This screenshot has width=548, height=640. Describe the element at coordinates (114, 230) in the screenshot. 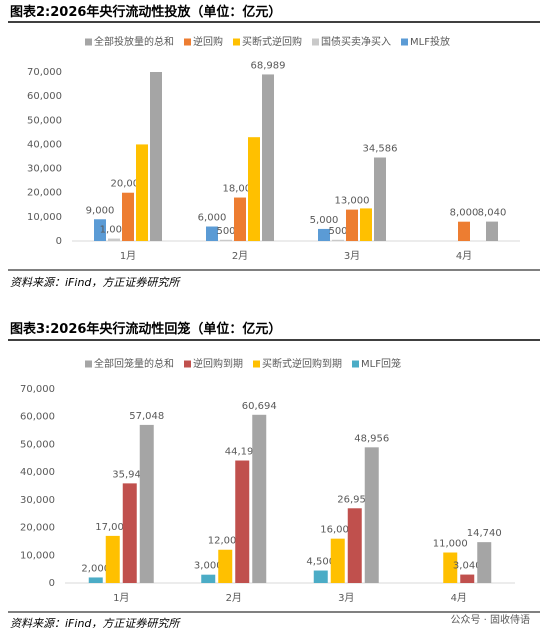

I see `value-label: 1,000` at that location.